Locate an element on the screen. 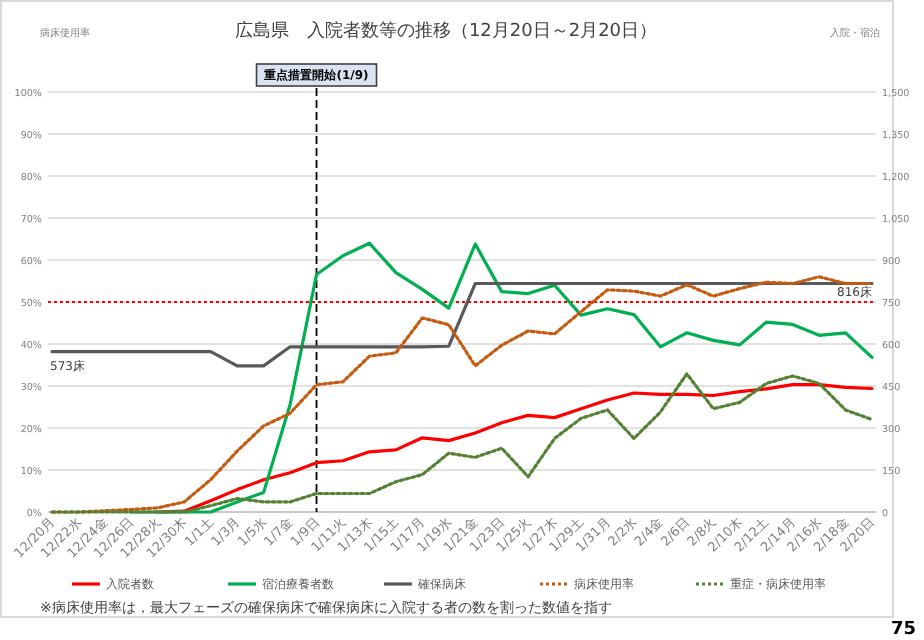  chart-title: 広島県 入院者数等の推移（12月20日～2月20日） is located at coordinates (446, 31).